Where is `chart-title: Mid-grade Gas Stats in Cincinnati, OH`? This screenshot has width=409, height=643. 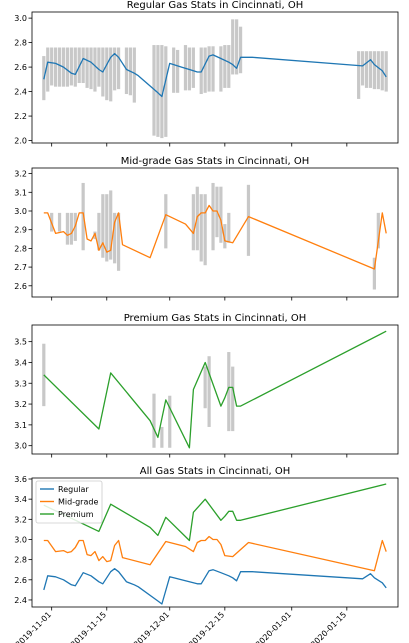
chart-title: Mid-grade Gas Stats in Cincinnati, OH is located at coordinates (215, 161).